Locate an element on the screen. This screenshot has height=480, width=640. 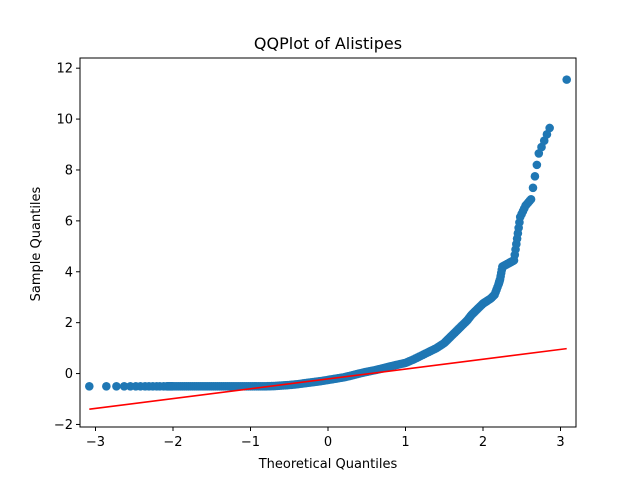
y-tick-label: 12 is located at coordinates (64, 69).